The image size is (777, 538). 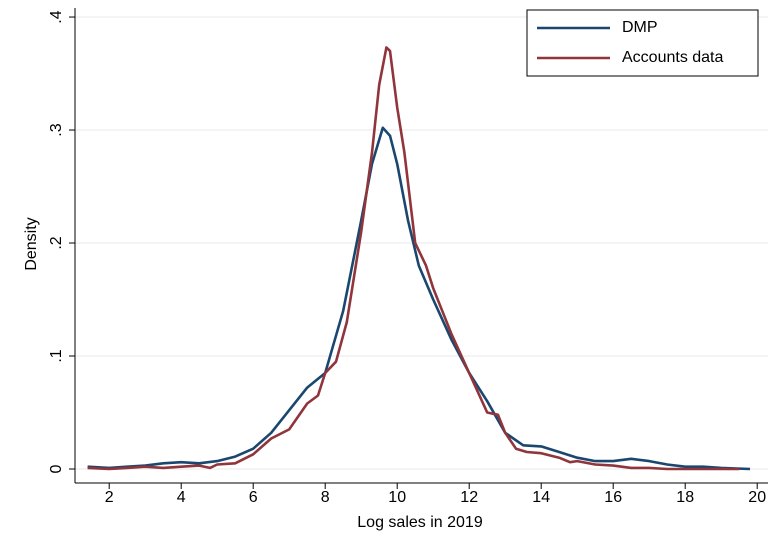 What do you see at coordinates (640, 27) in the screenshot?
I see `legend-label: DMP` at bounding box center [640, 27].